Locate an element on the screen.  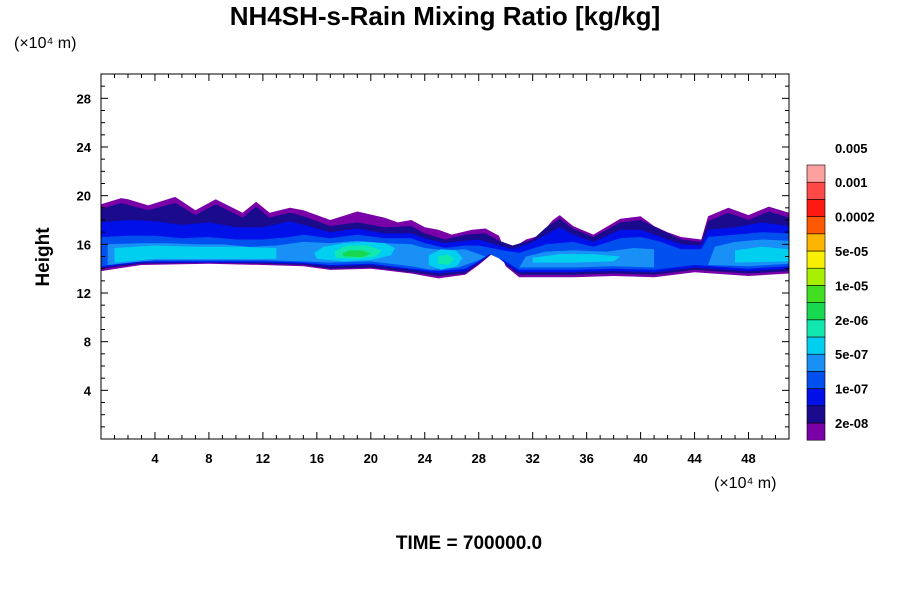
colorbar-label: 2e-06 is located at coordinates (851, 320).